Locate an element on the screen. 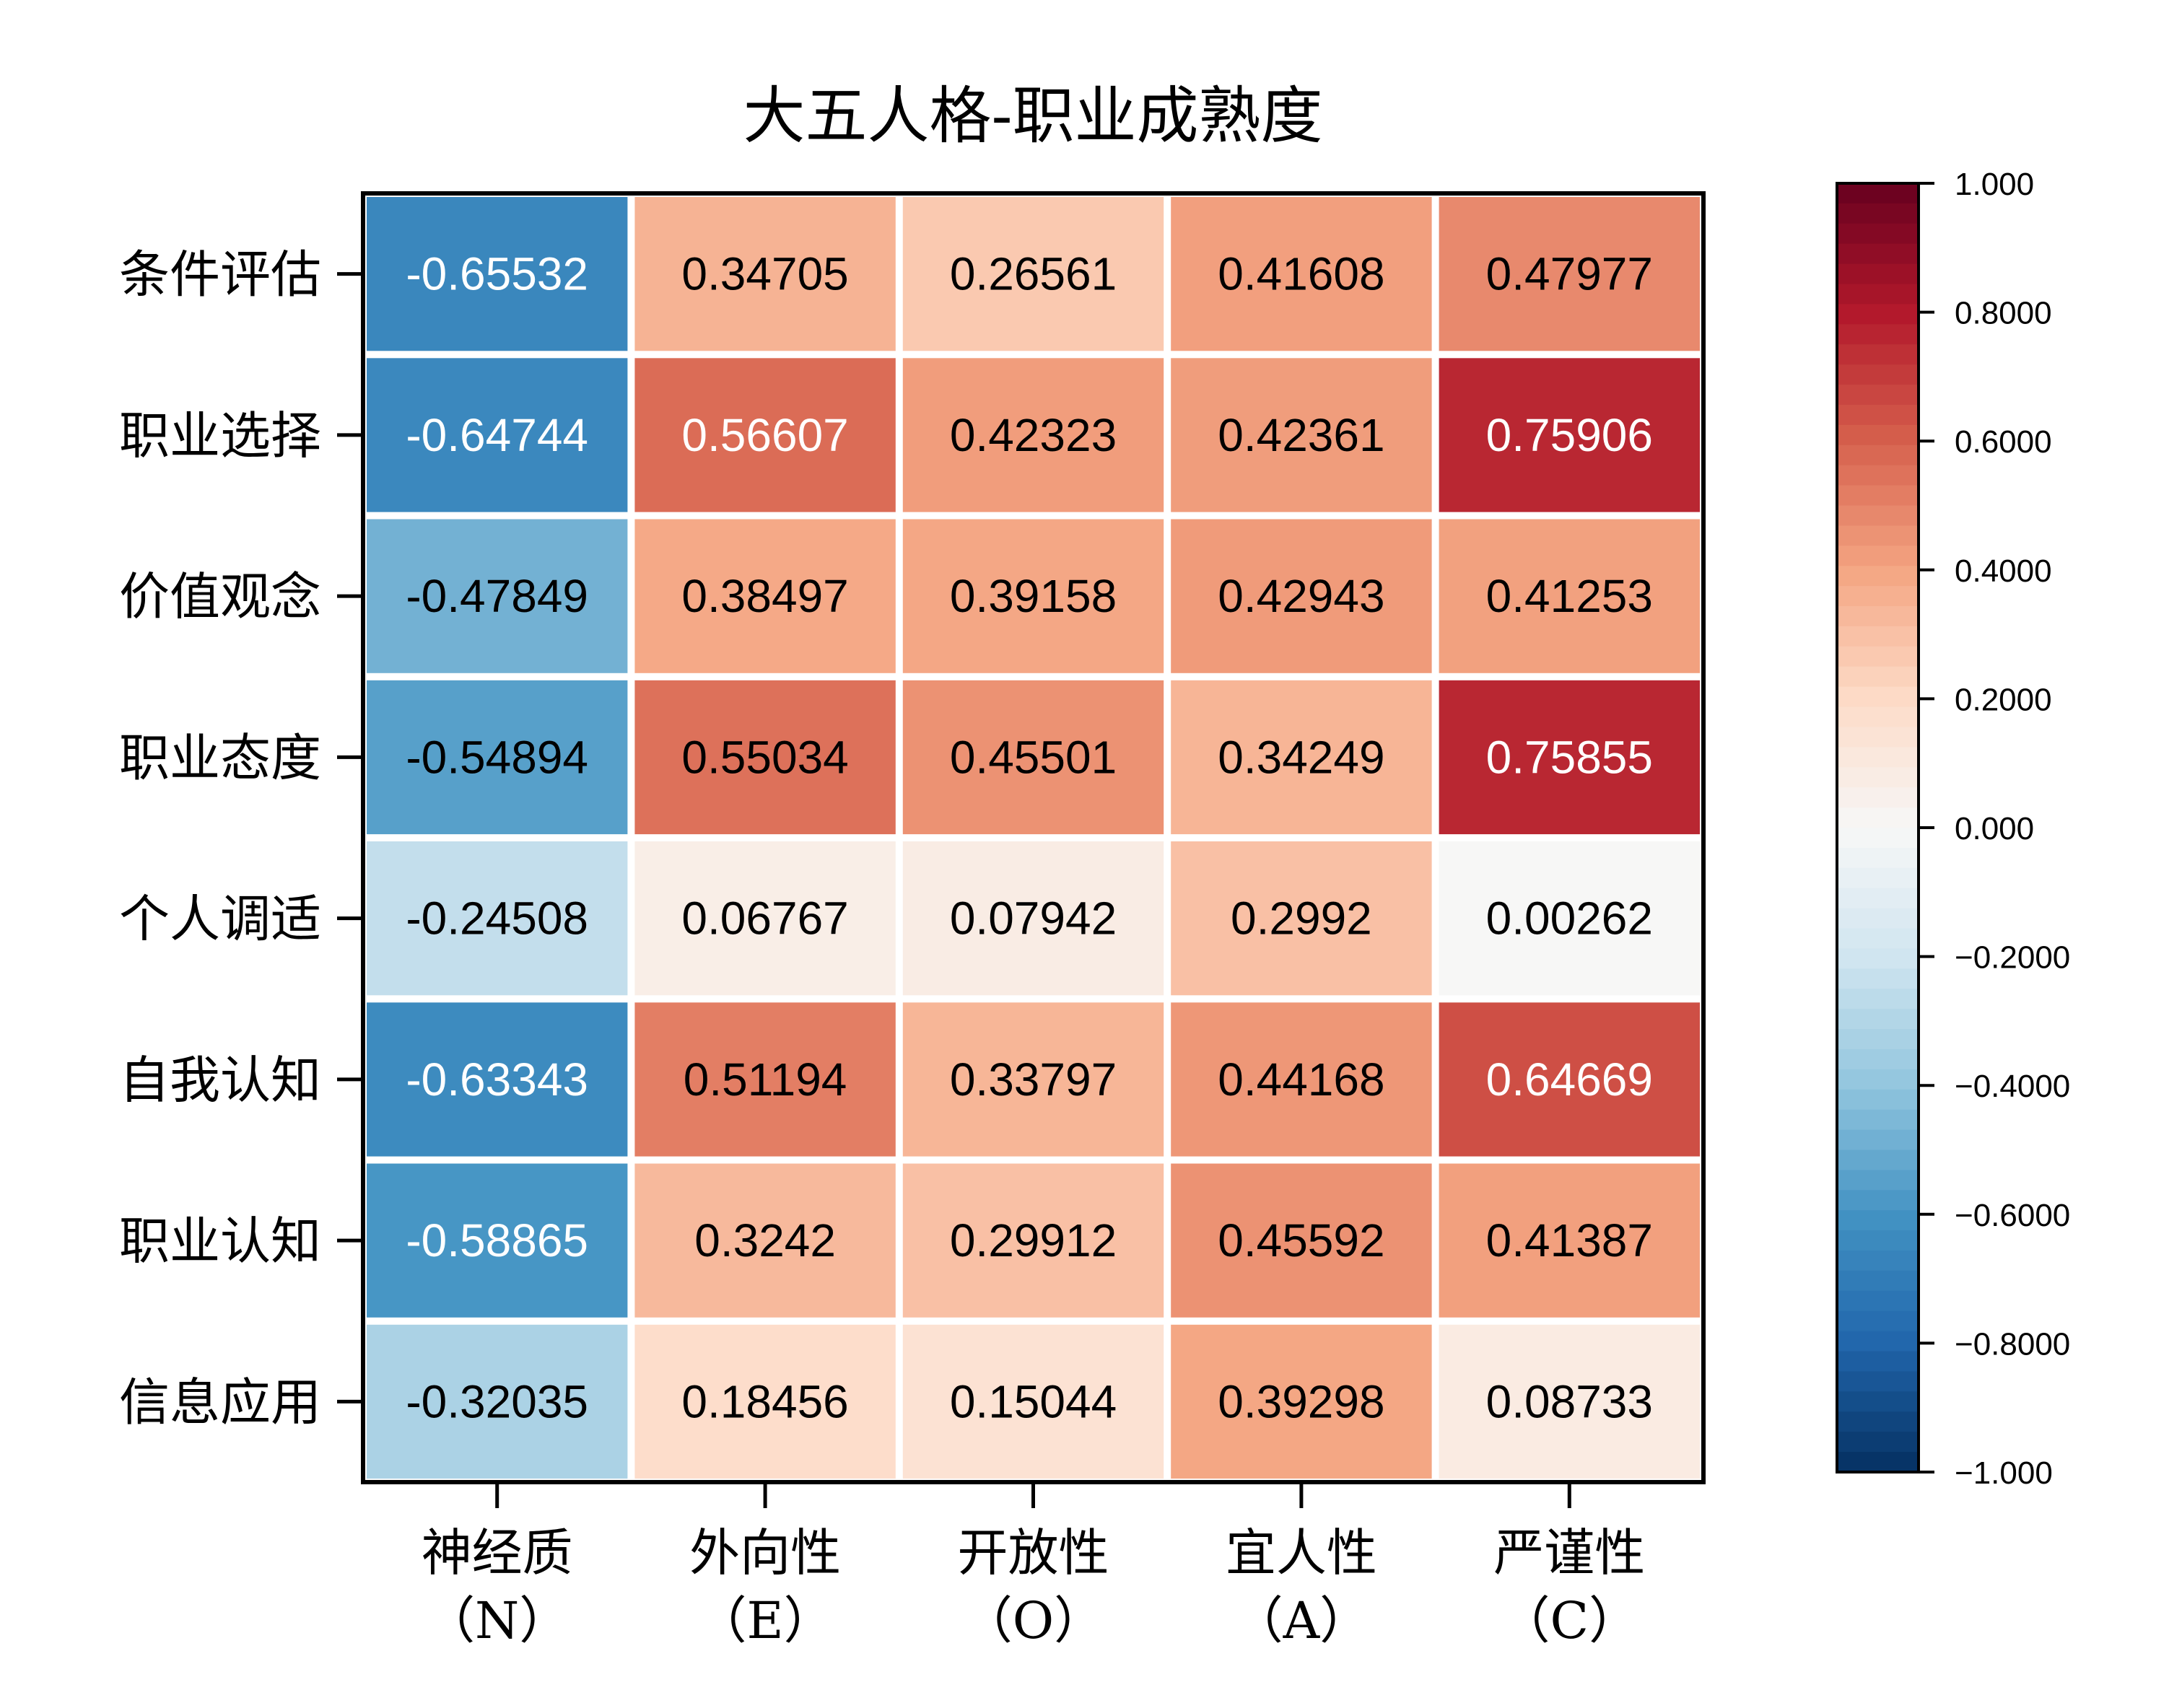  cell-value-label: 0.08733 is located at coordinates (1569, 1401).